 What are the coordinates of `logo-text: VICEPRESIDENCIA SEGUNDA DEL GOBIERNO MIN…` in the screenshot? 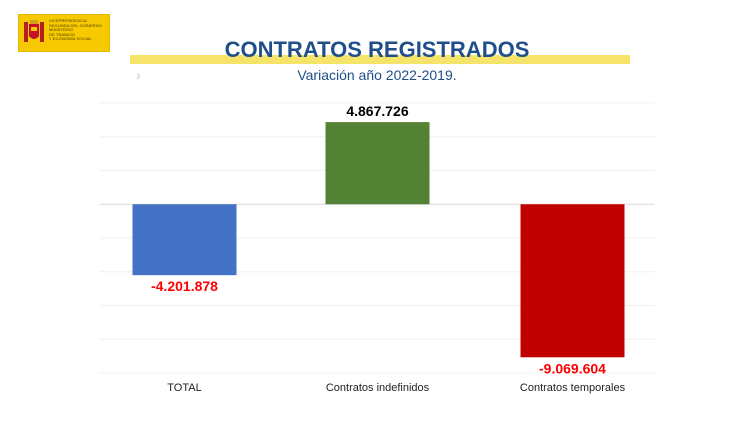 It's located at (75, 30).